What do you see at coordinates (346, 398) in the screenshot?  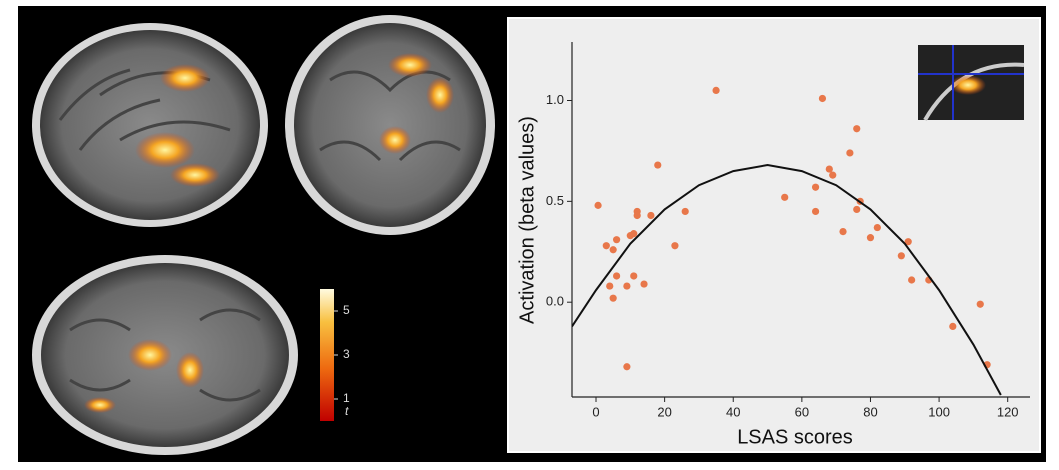 I see `colorbar-tick-label: 1` at bounding box center [346, 398].